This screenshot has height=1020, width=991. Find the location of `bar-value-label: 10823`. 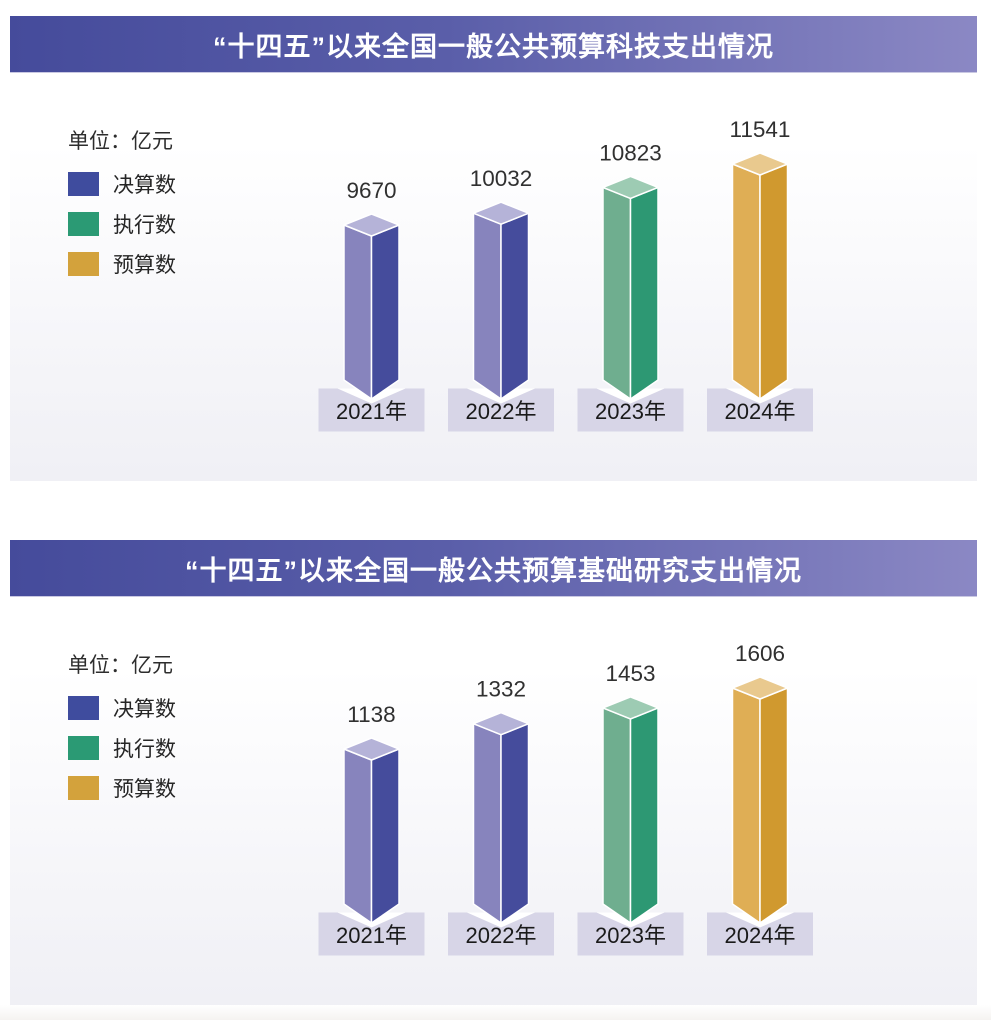

bar-value-label: 10823 is located at coordinates (630, 152).